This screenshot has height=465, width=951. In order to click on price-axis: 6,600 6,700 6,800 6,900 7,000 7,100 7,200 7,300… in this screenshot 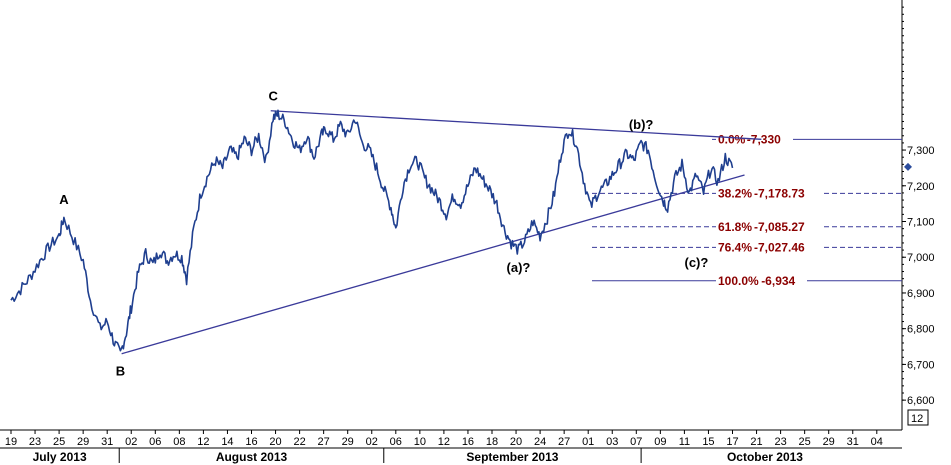, I will do `click(918, 216)`.